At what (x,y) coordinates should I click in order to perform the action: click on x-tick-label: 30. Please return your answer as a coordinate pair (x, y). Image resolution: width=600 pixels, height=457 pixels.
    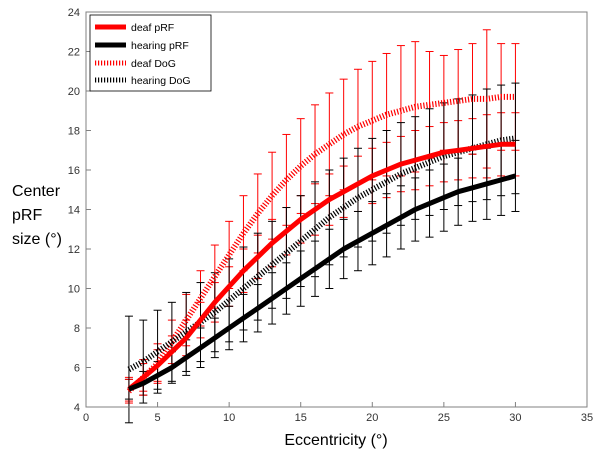
    Looking at the image, I should click on (515, 418).